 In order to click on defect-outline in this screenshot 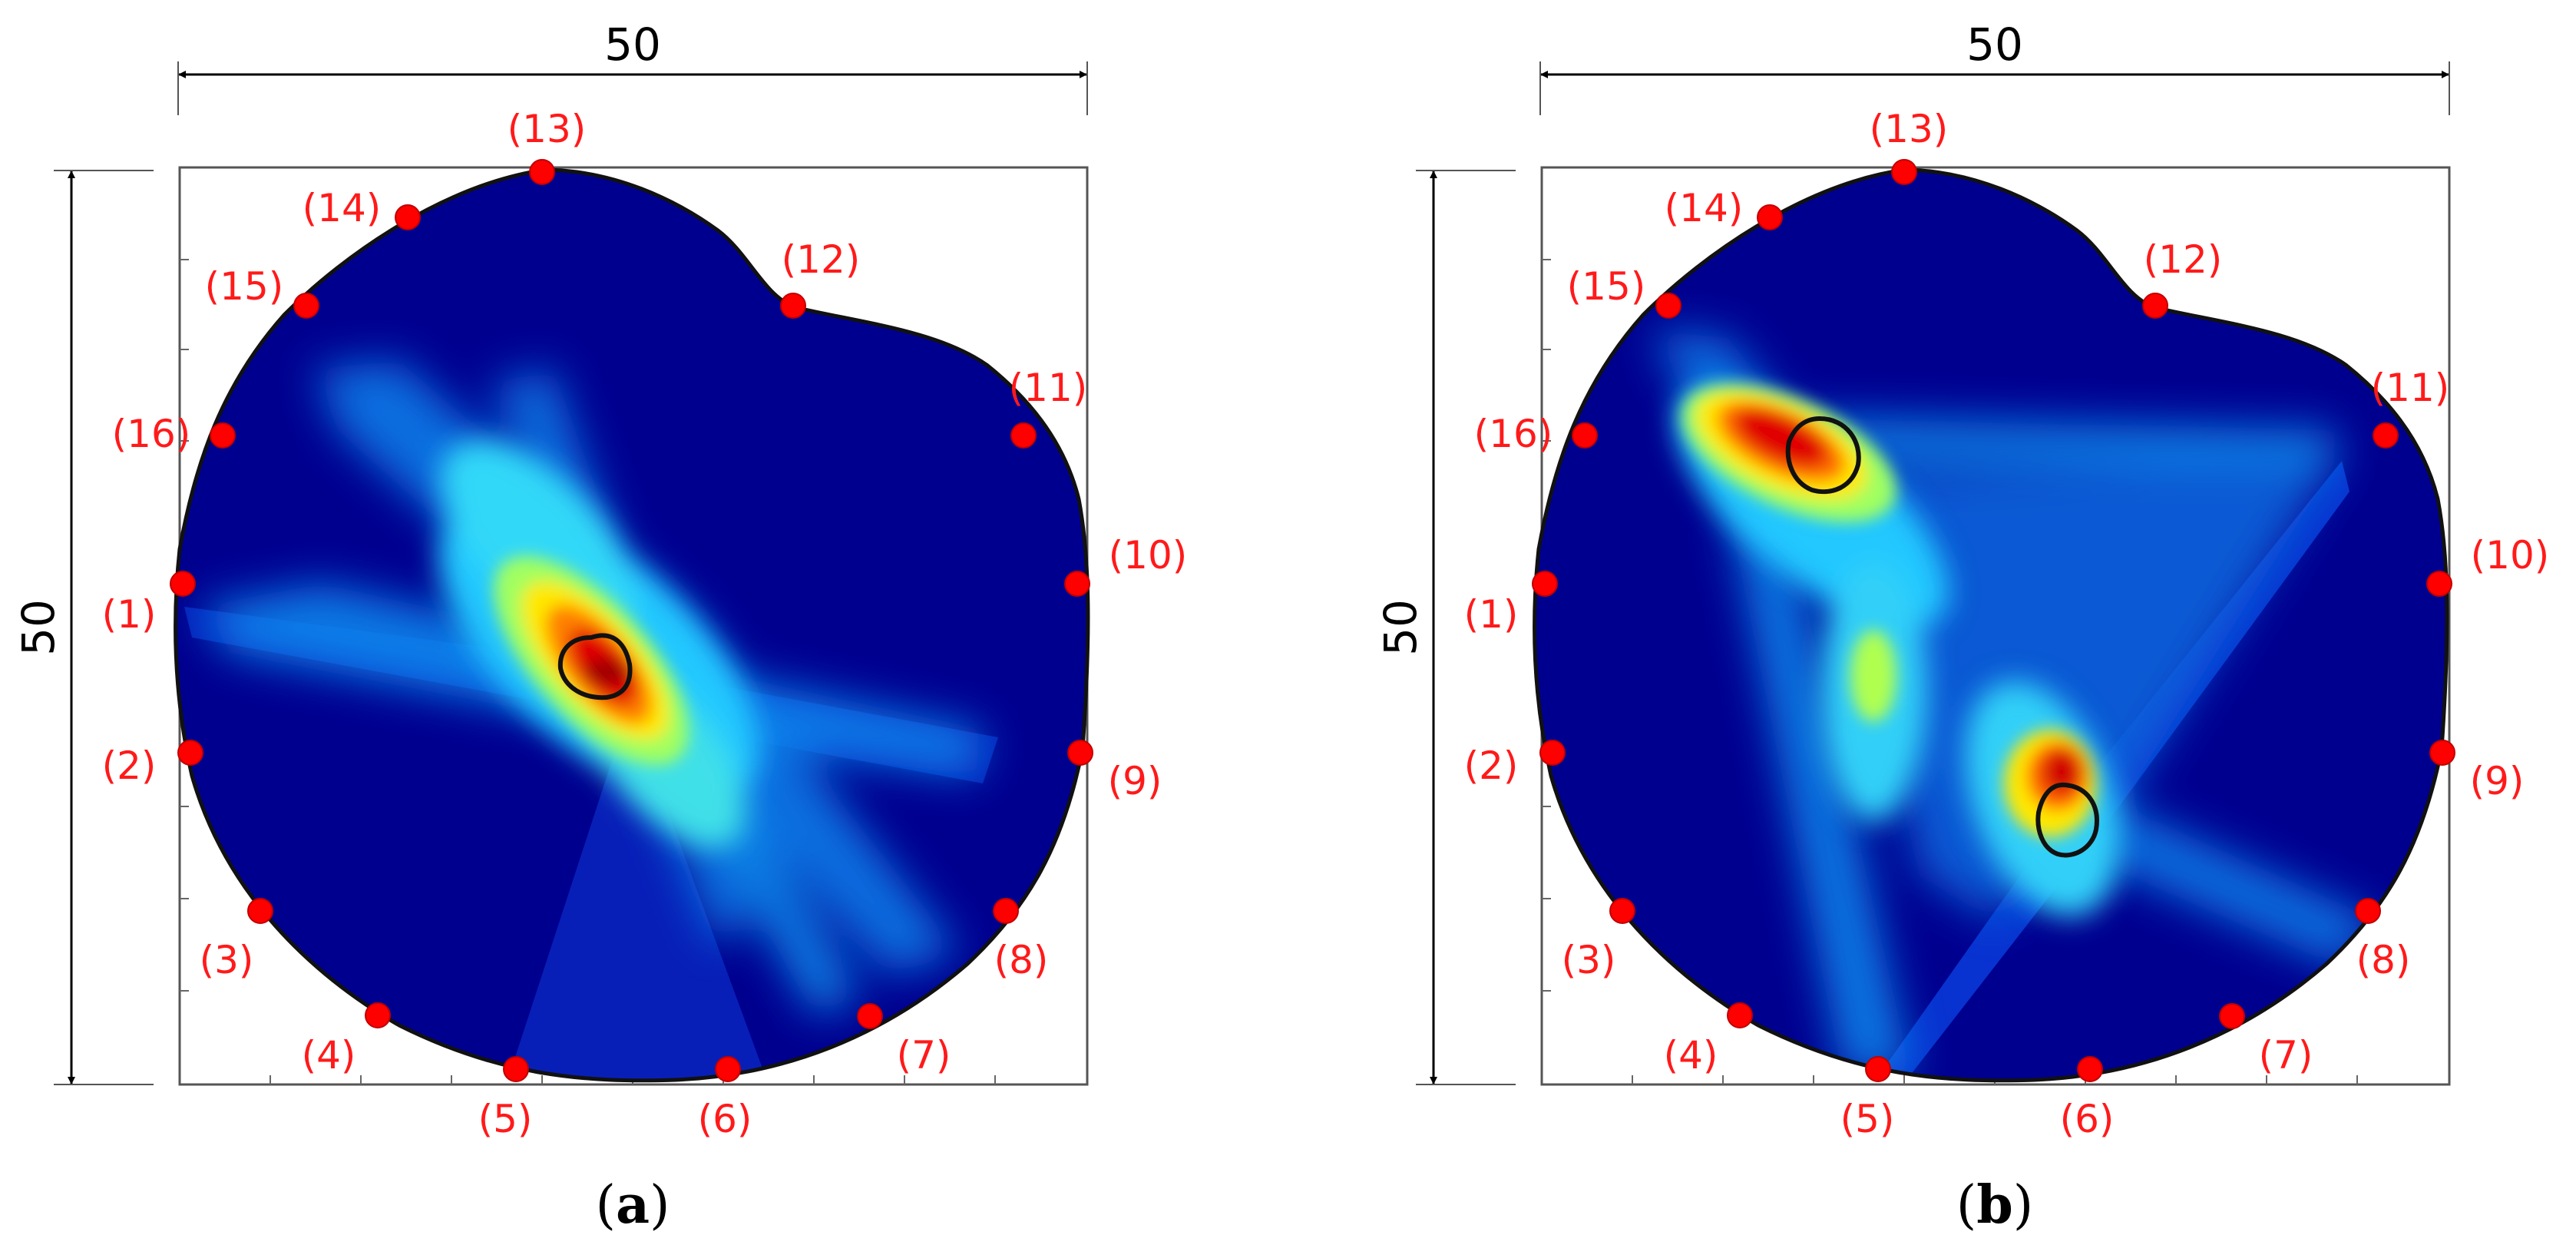, I will do `click(595, 666)`.